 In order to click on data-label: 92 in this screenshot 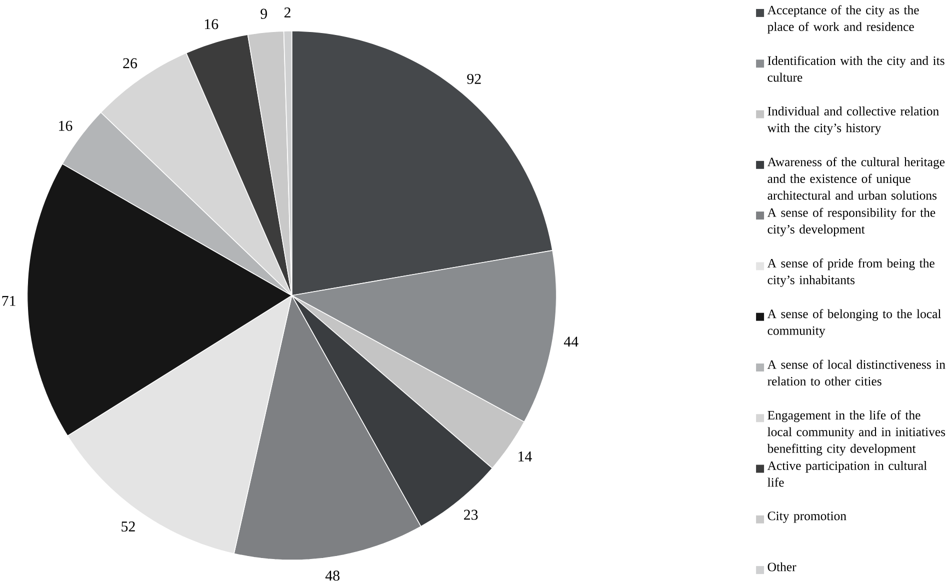, I will do `click(474, 79)`.